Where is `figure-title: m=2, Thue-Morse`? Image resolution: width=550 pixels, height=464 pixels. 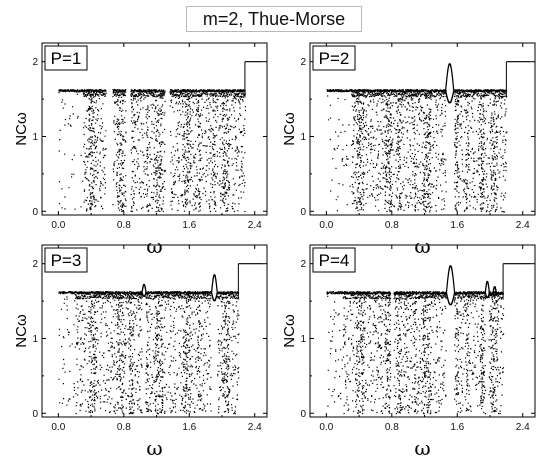 figure-title: m=2, Thue-Morse is located at coordinates (274, 19).